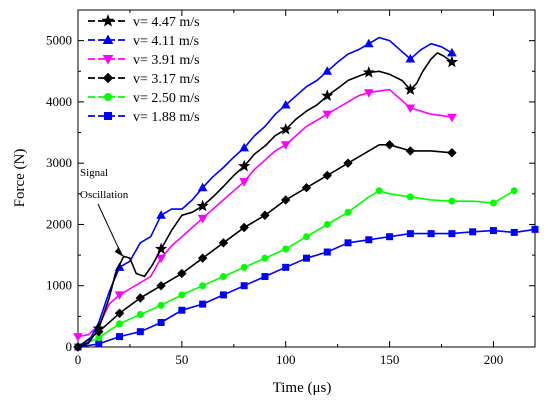 This screenshot has width=550, height=403. What do you see at coordinates (104, 195) in the screenshot?
I see `annotation-line-2: Oscillation` at bounding box center [104, 195].